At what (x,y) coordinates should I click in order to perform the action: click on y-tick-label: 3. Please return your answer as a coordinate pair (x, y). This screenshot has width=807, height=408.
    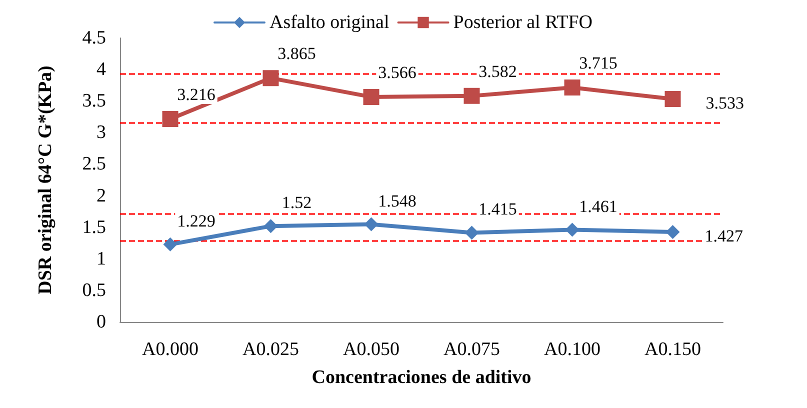
    Looking at the image, I should click on (101, 133).